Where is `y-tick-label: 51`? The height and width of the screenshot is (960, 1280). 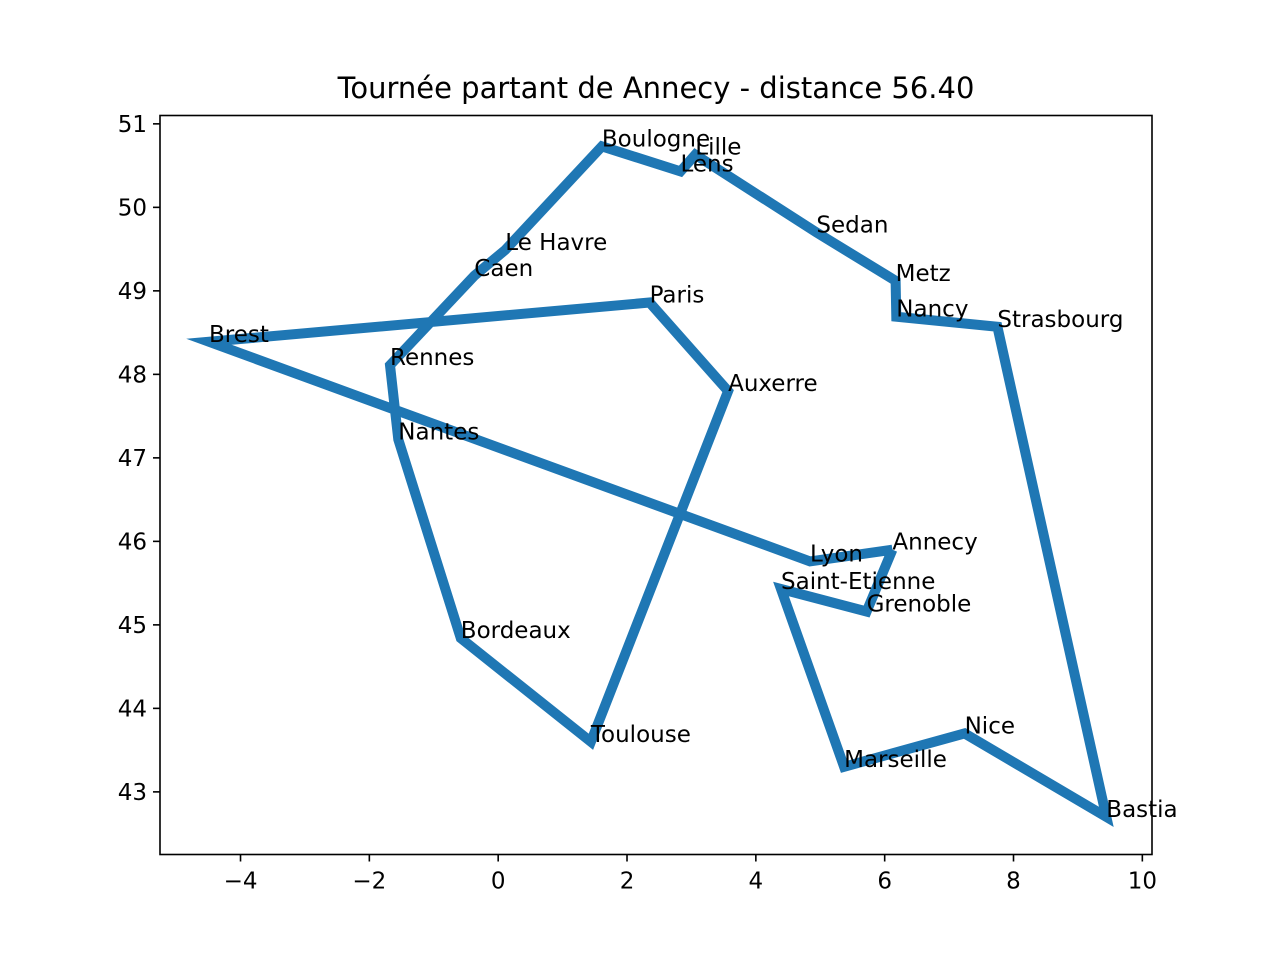
y-tick-label: 51 is located at coordinates (132, 125).